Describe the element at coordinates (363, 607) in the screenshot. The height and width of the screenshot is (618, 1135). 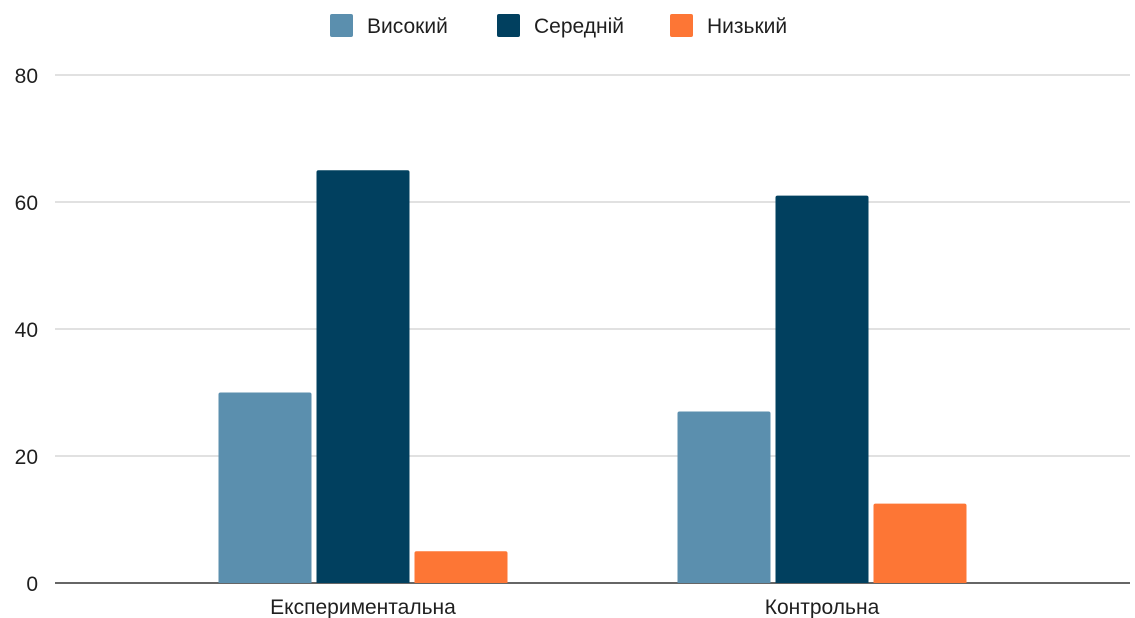
I see `x-category-label: Експериментальна` at that location.